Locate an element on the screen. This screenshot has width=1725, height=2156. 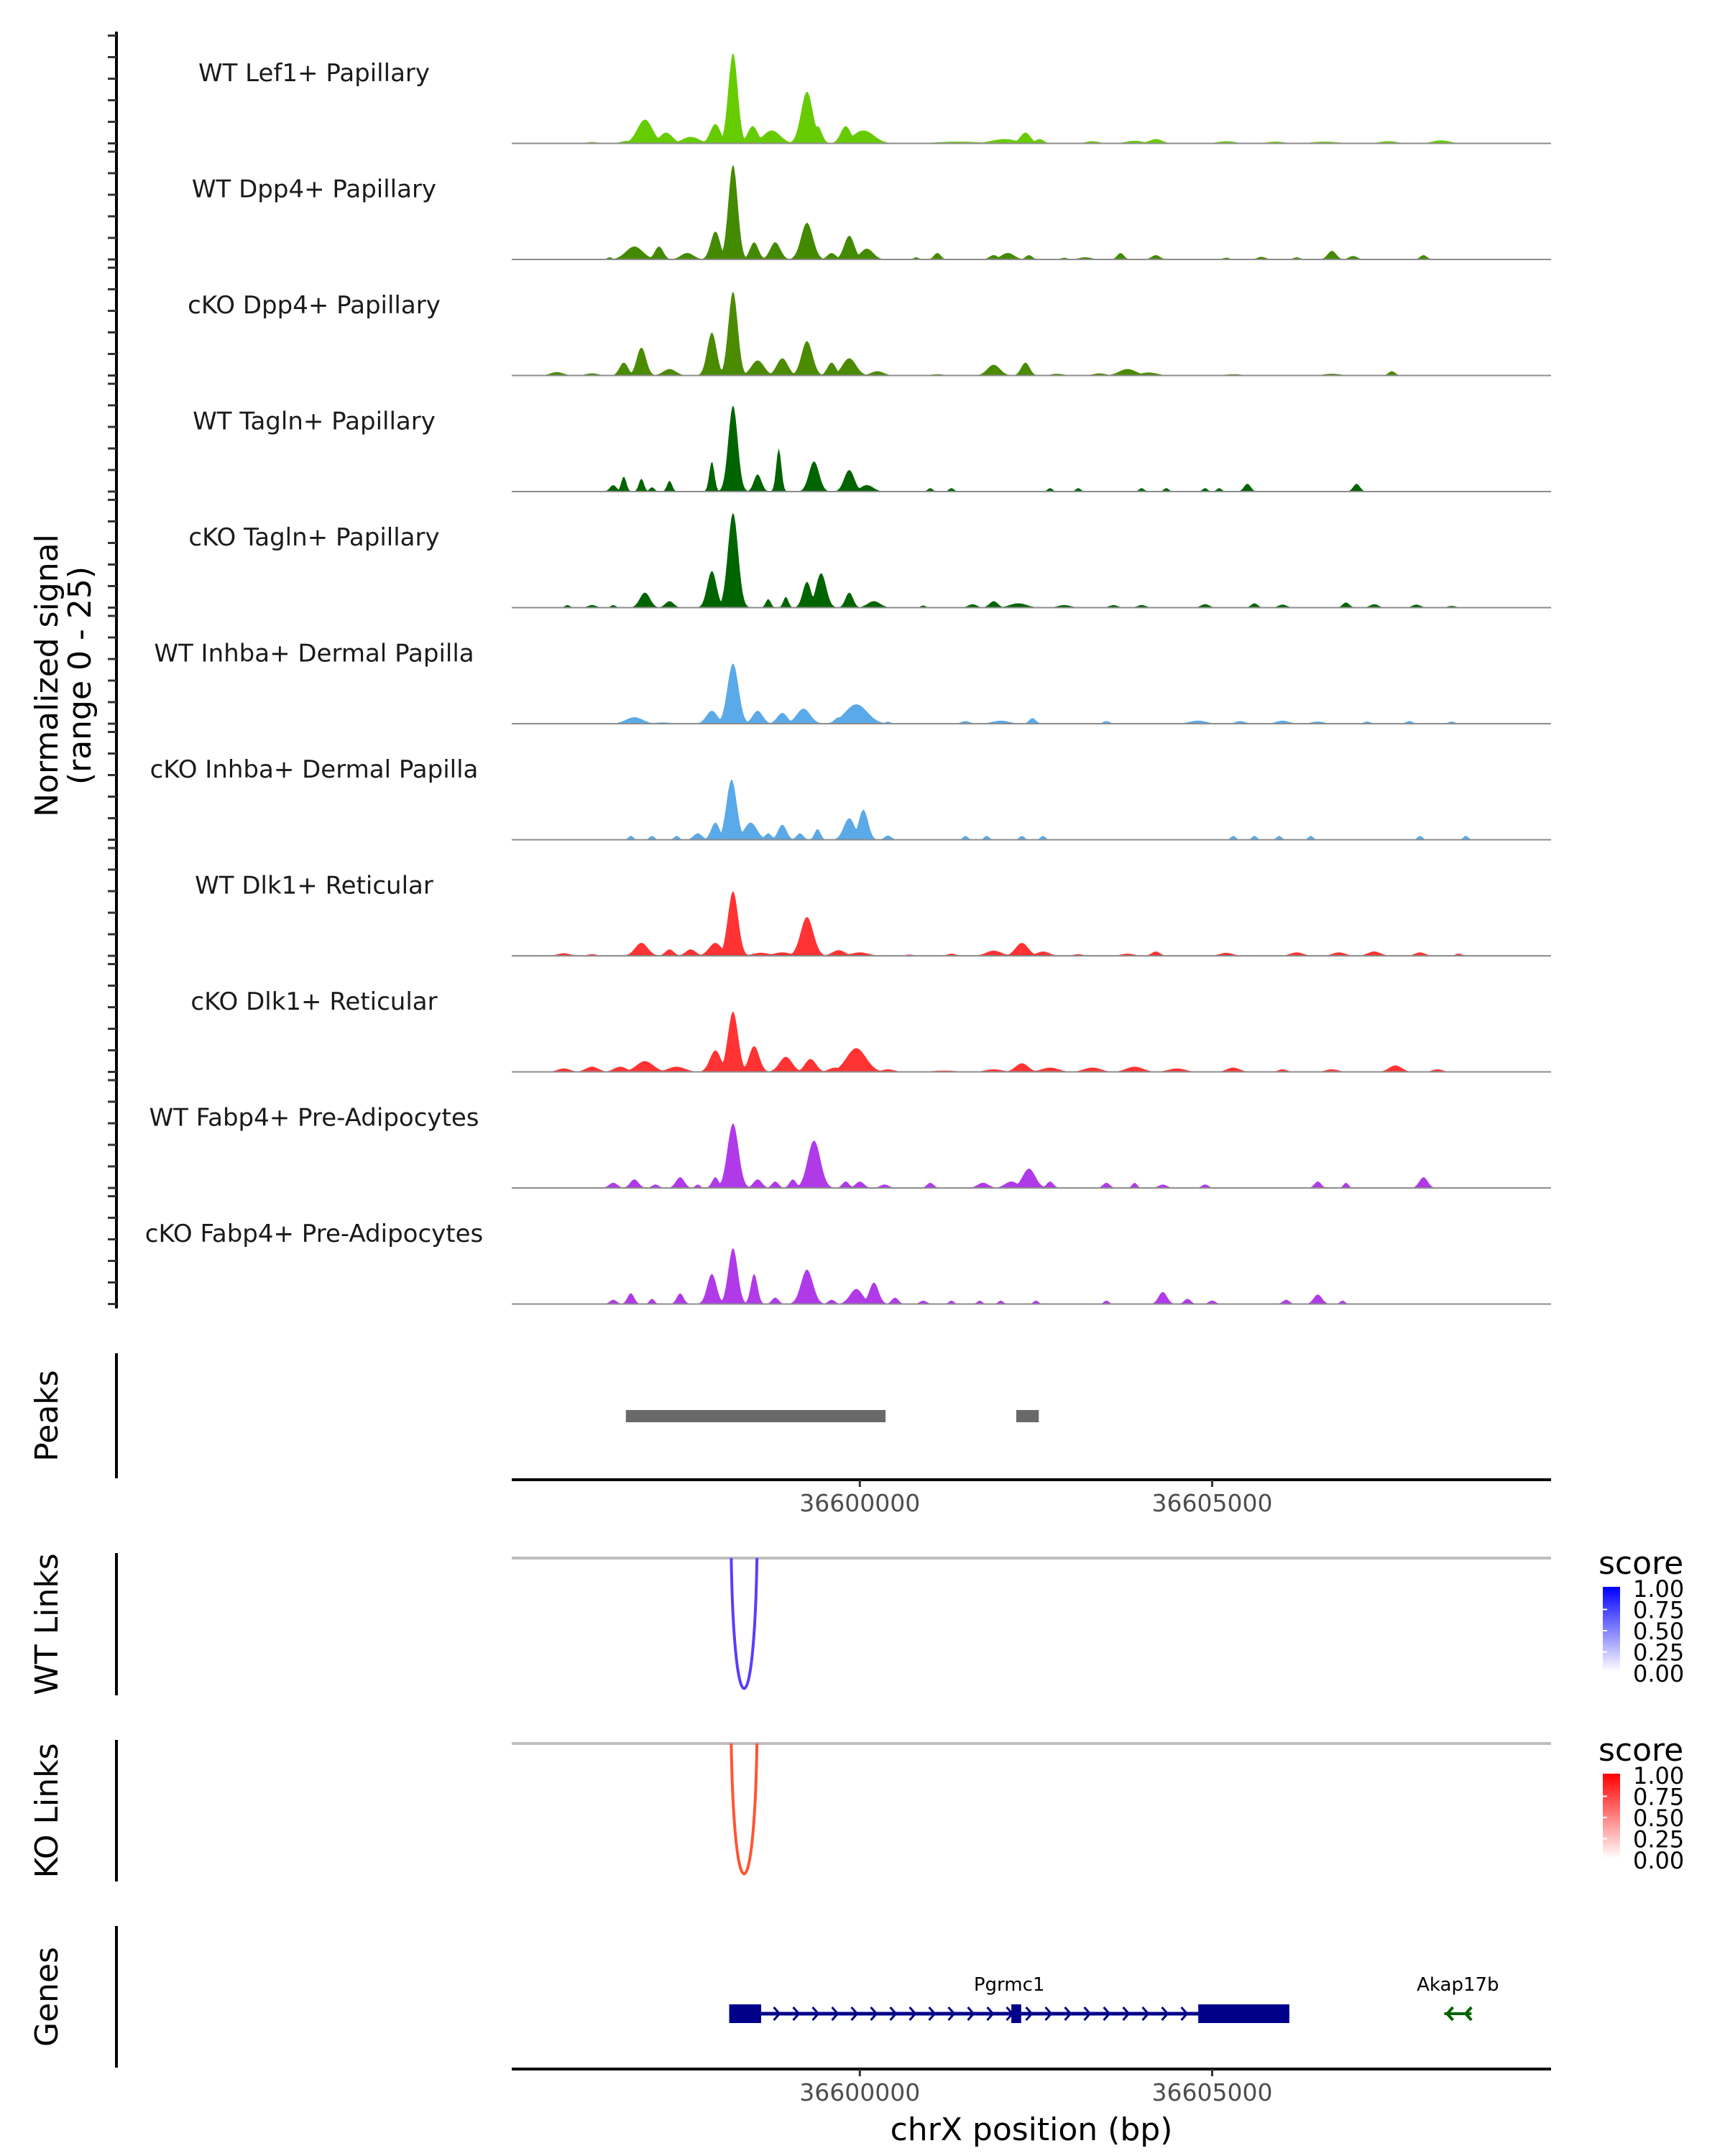
coverage-track: cKO Inhba+ Dermal Papilla is located at coordinates (850, 798).